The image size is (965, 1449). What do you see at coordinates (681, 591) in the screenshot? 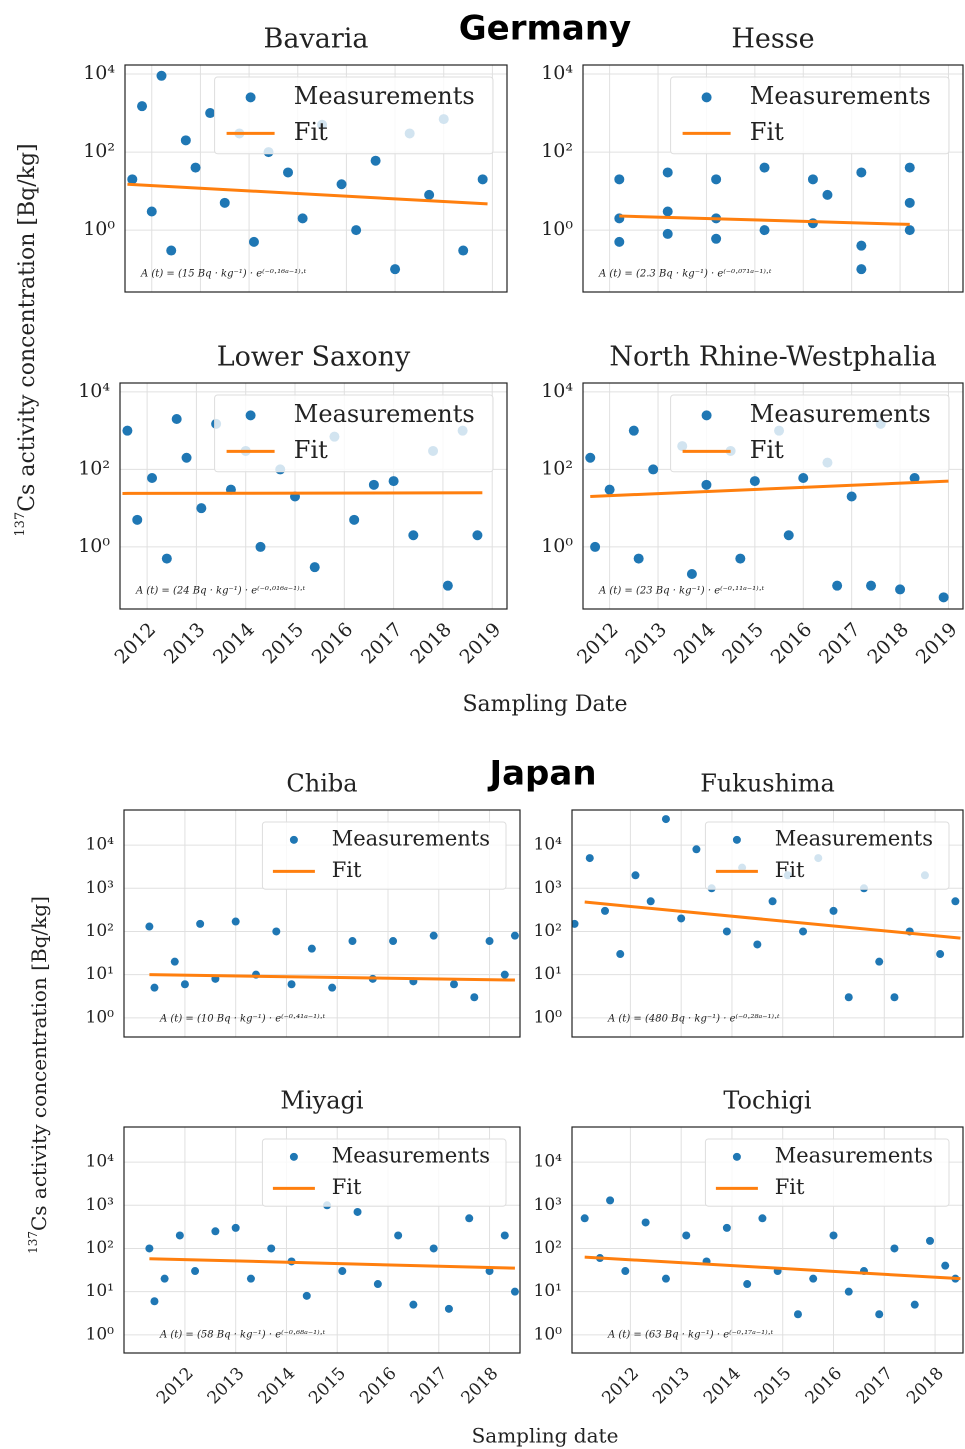
I see `annotation: A (t) = (23 Bq · kg⁻¹) · e⁽⁻⁰·¹¹ᵃ⁻¹⁾·ᵗ` at bounding box center [681, 591].